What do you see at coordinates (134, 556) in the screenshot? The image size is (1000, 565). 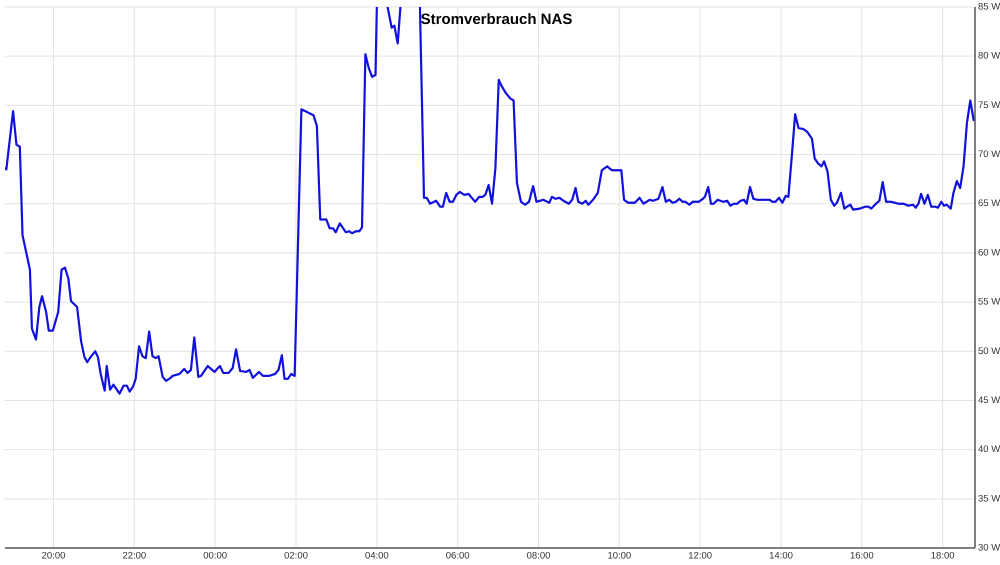 I see `x-tick-label: 22:00` at bounding box center [134, 556].